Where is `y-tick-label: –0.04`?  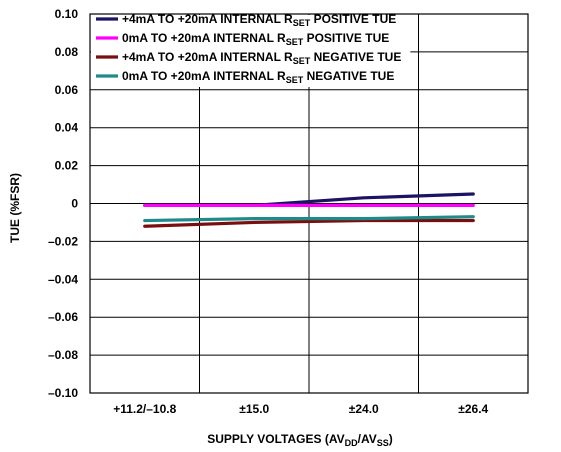
y-tick-label: –0.04 is located at coordinates (63, 279).